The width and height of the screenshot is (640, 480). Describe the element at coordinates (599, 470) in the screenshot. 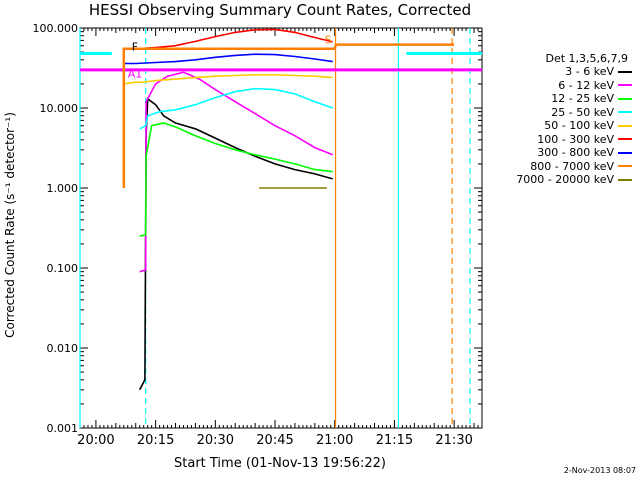

I see `generation-timestamp: 2-Nov-2013 08:07` at that location.